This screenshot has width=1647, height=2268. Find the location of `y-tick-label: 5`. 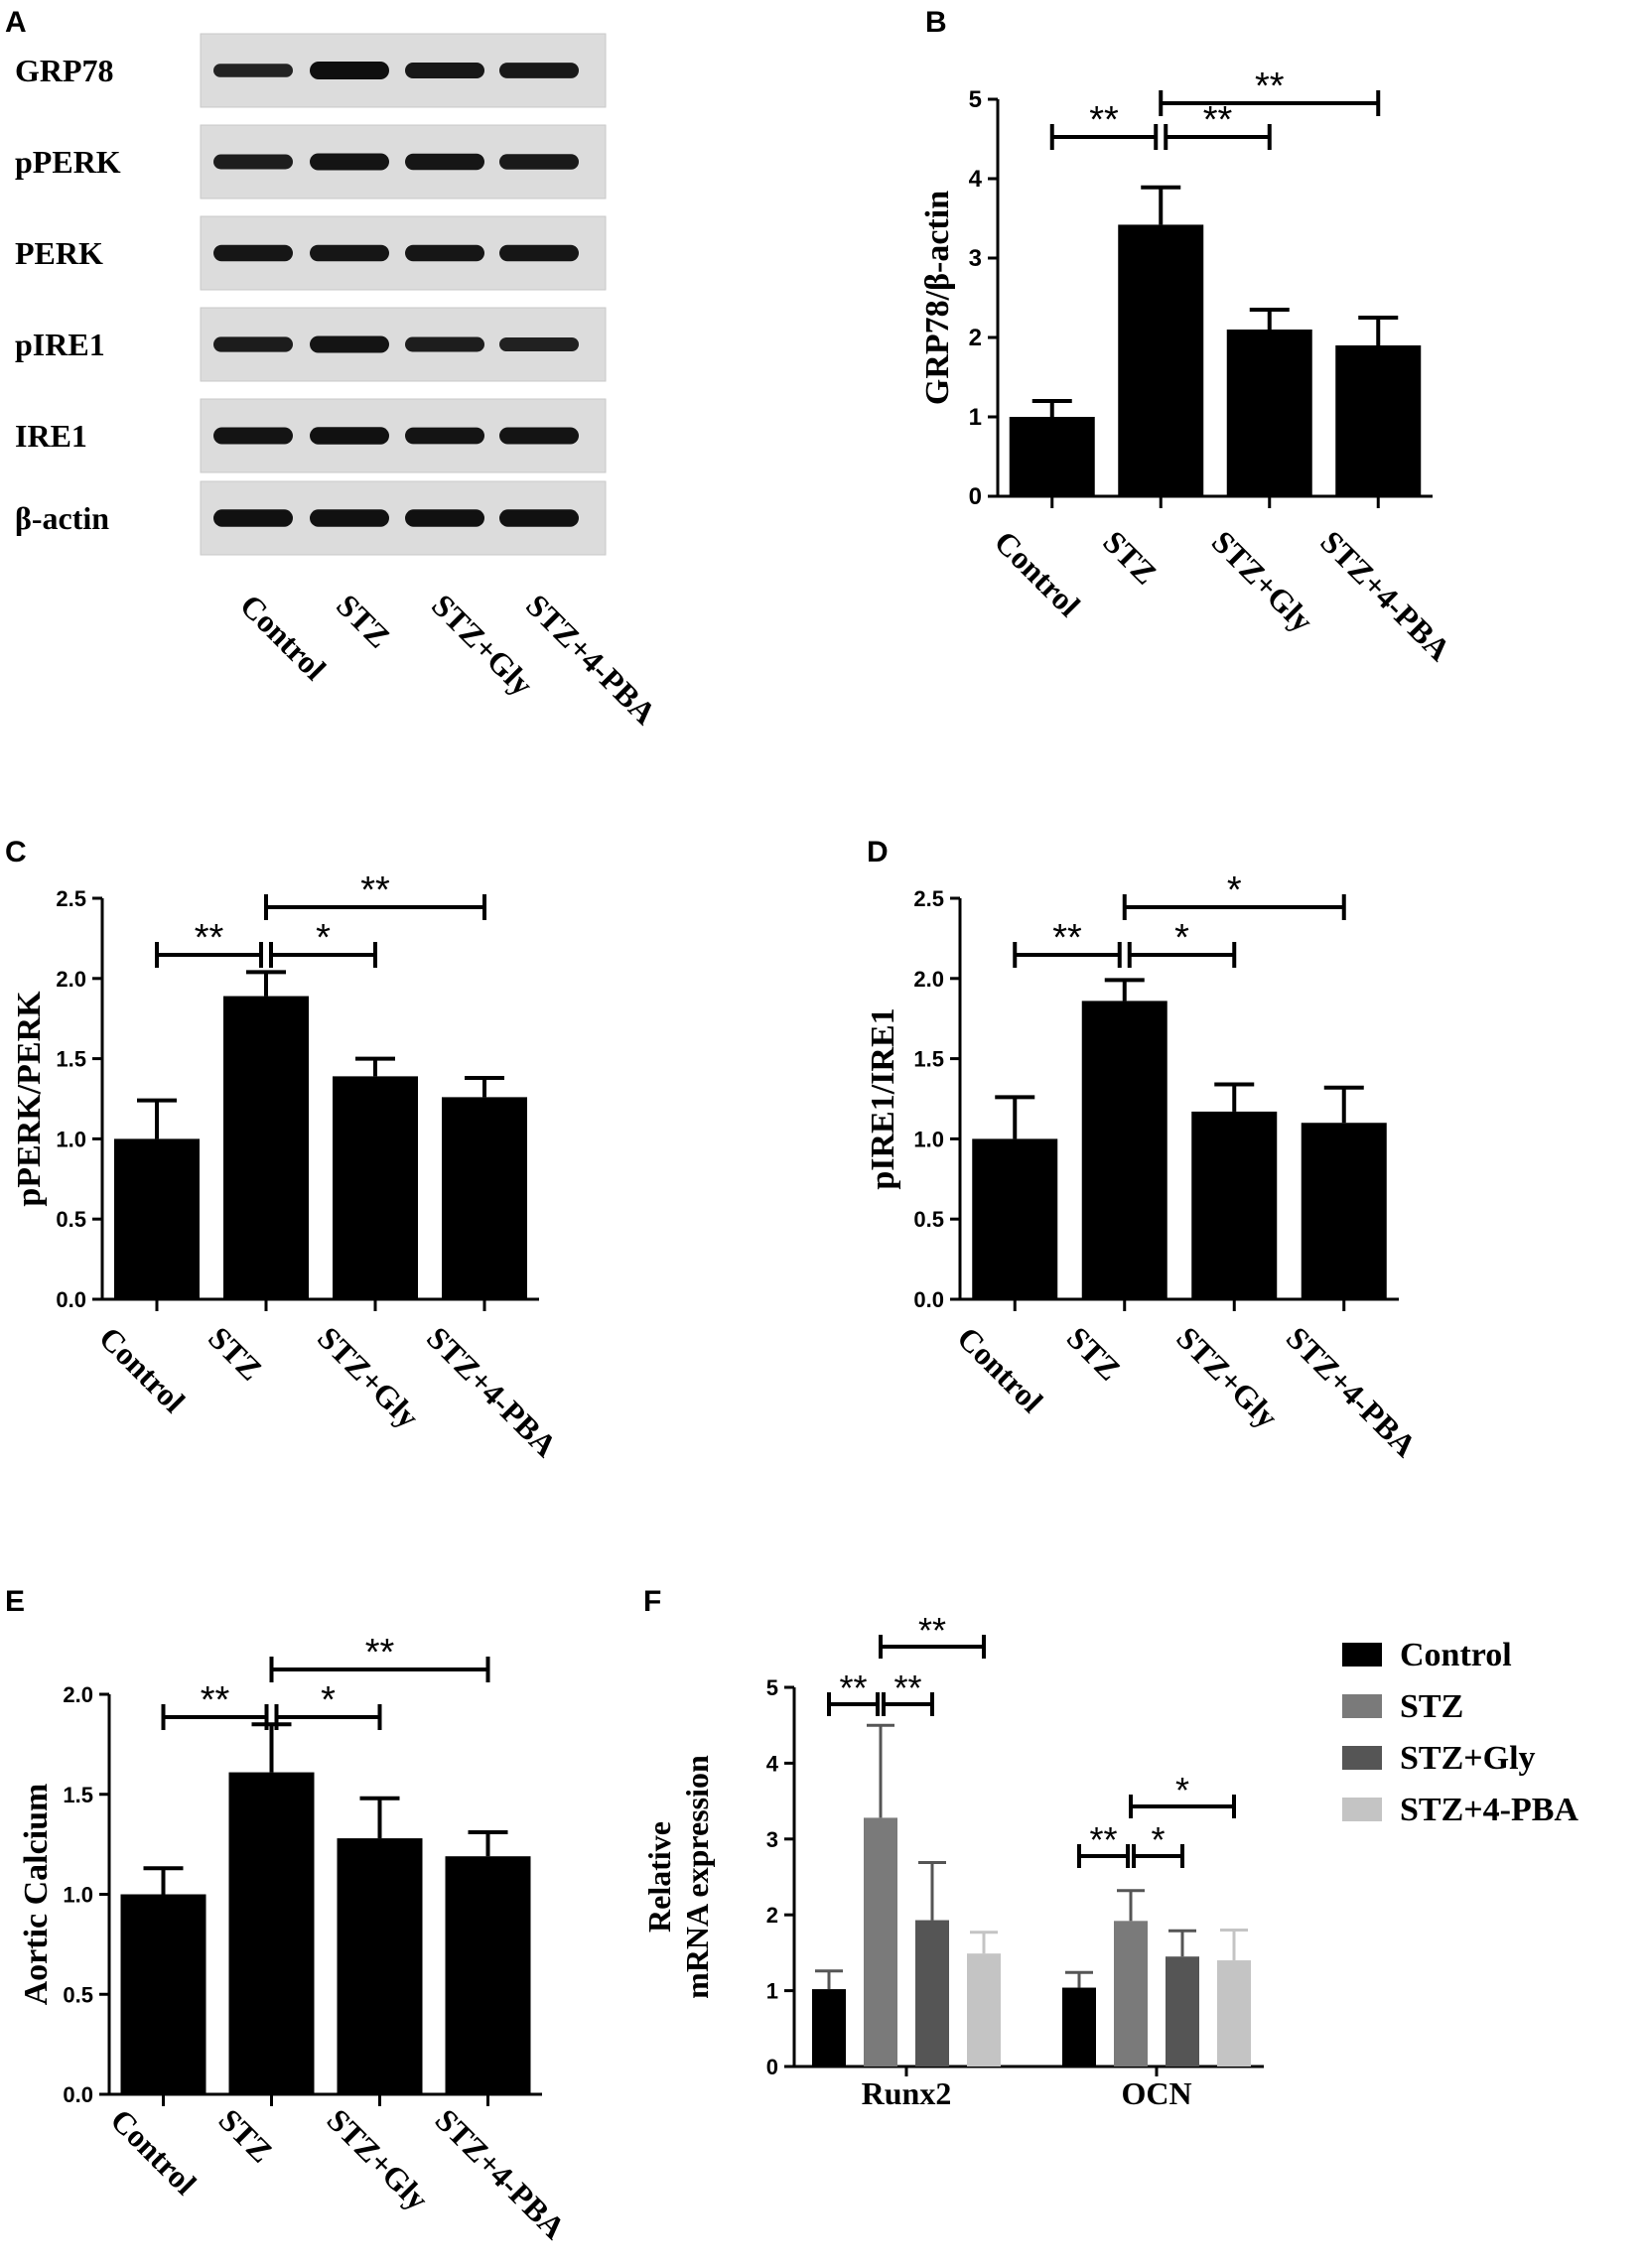

y-tick-label: 5 is located at coordinates (772, 1688).